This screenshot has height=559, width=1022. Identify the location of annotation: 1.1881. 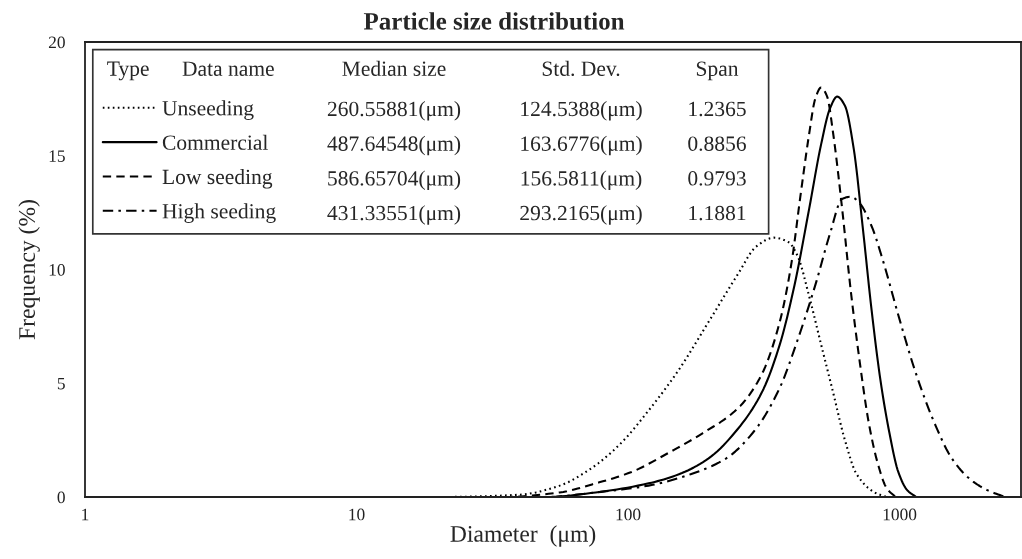
(717, 213).